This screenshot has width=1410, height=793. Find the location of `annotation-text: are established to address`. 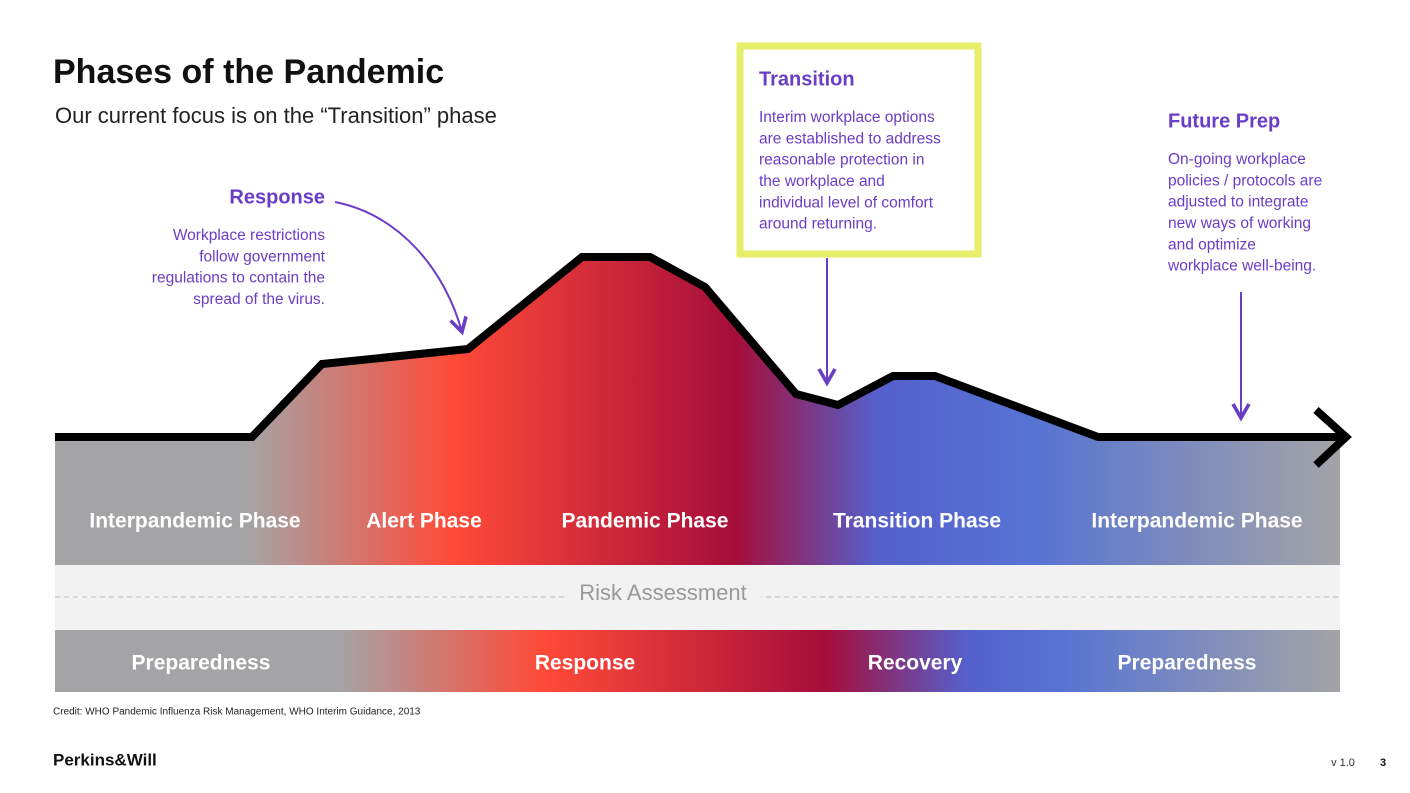

annotation-text: are established to address is located at coordinates (850, 138).